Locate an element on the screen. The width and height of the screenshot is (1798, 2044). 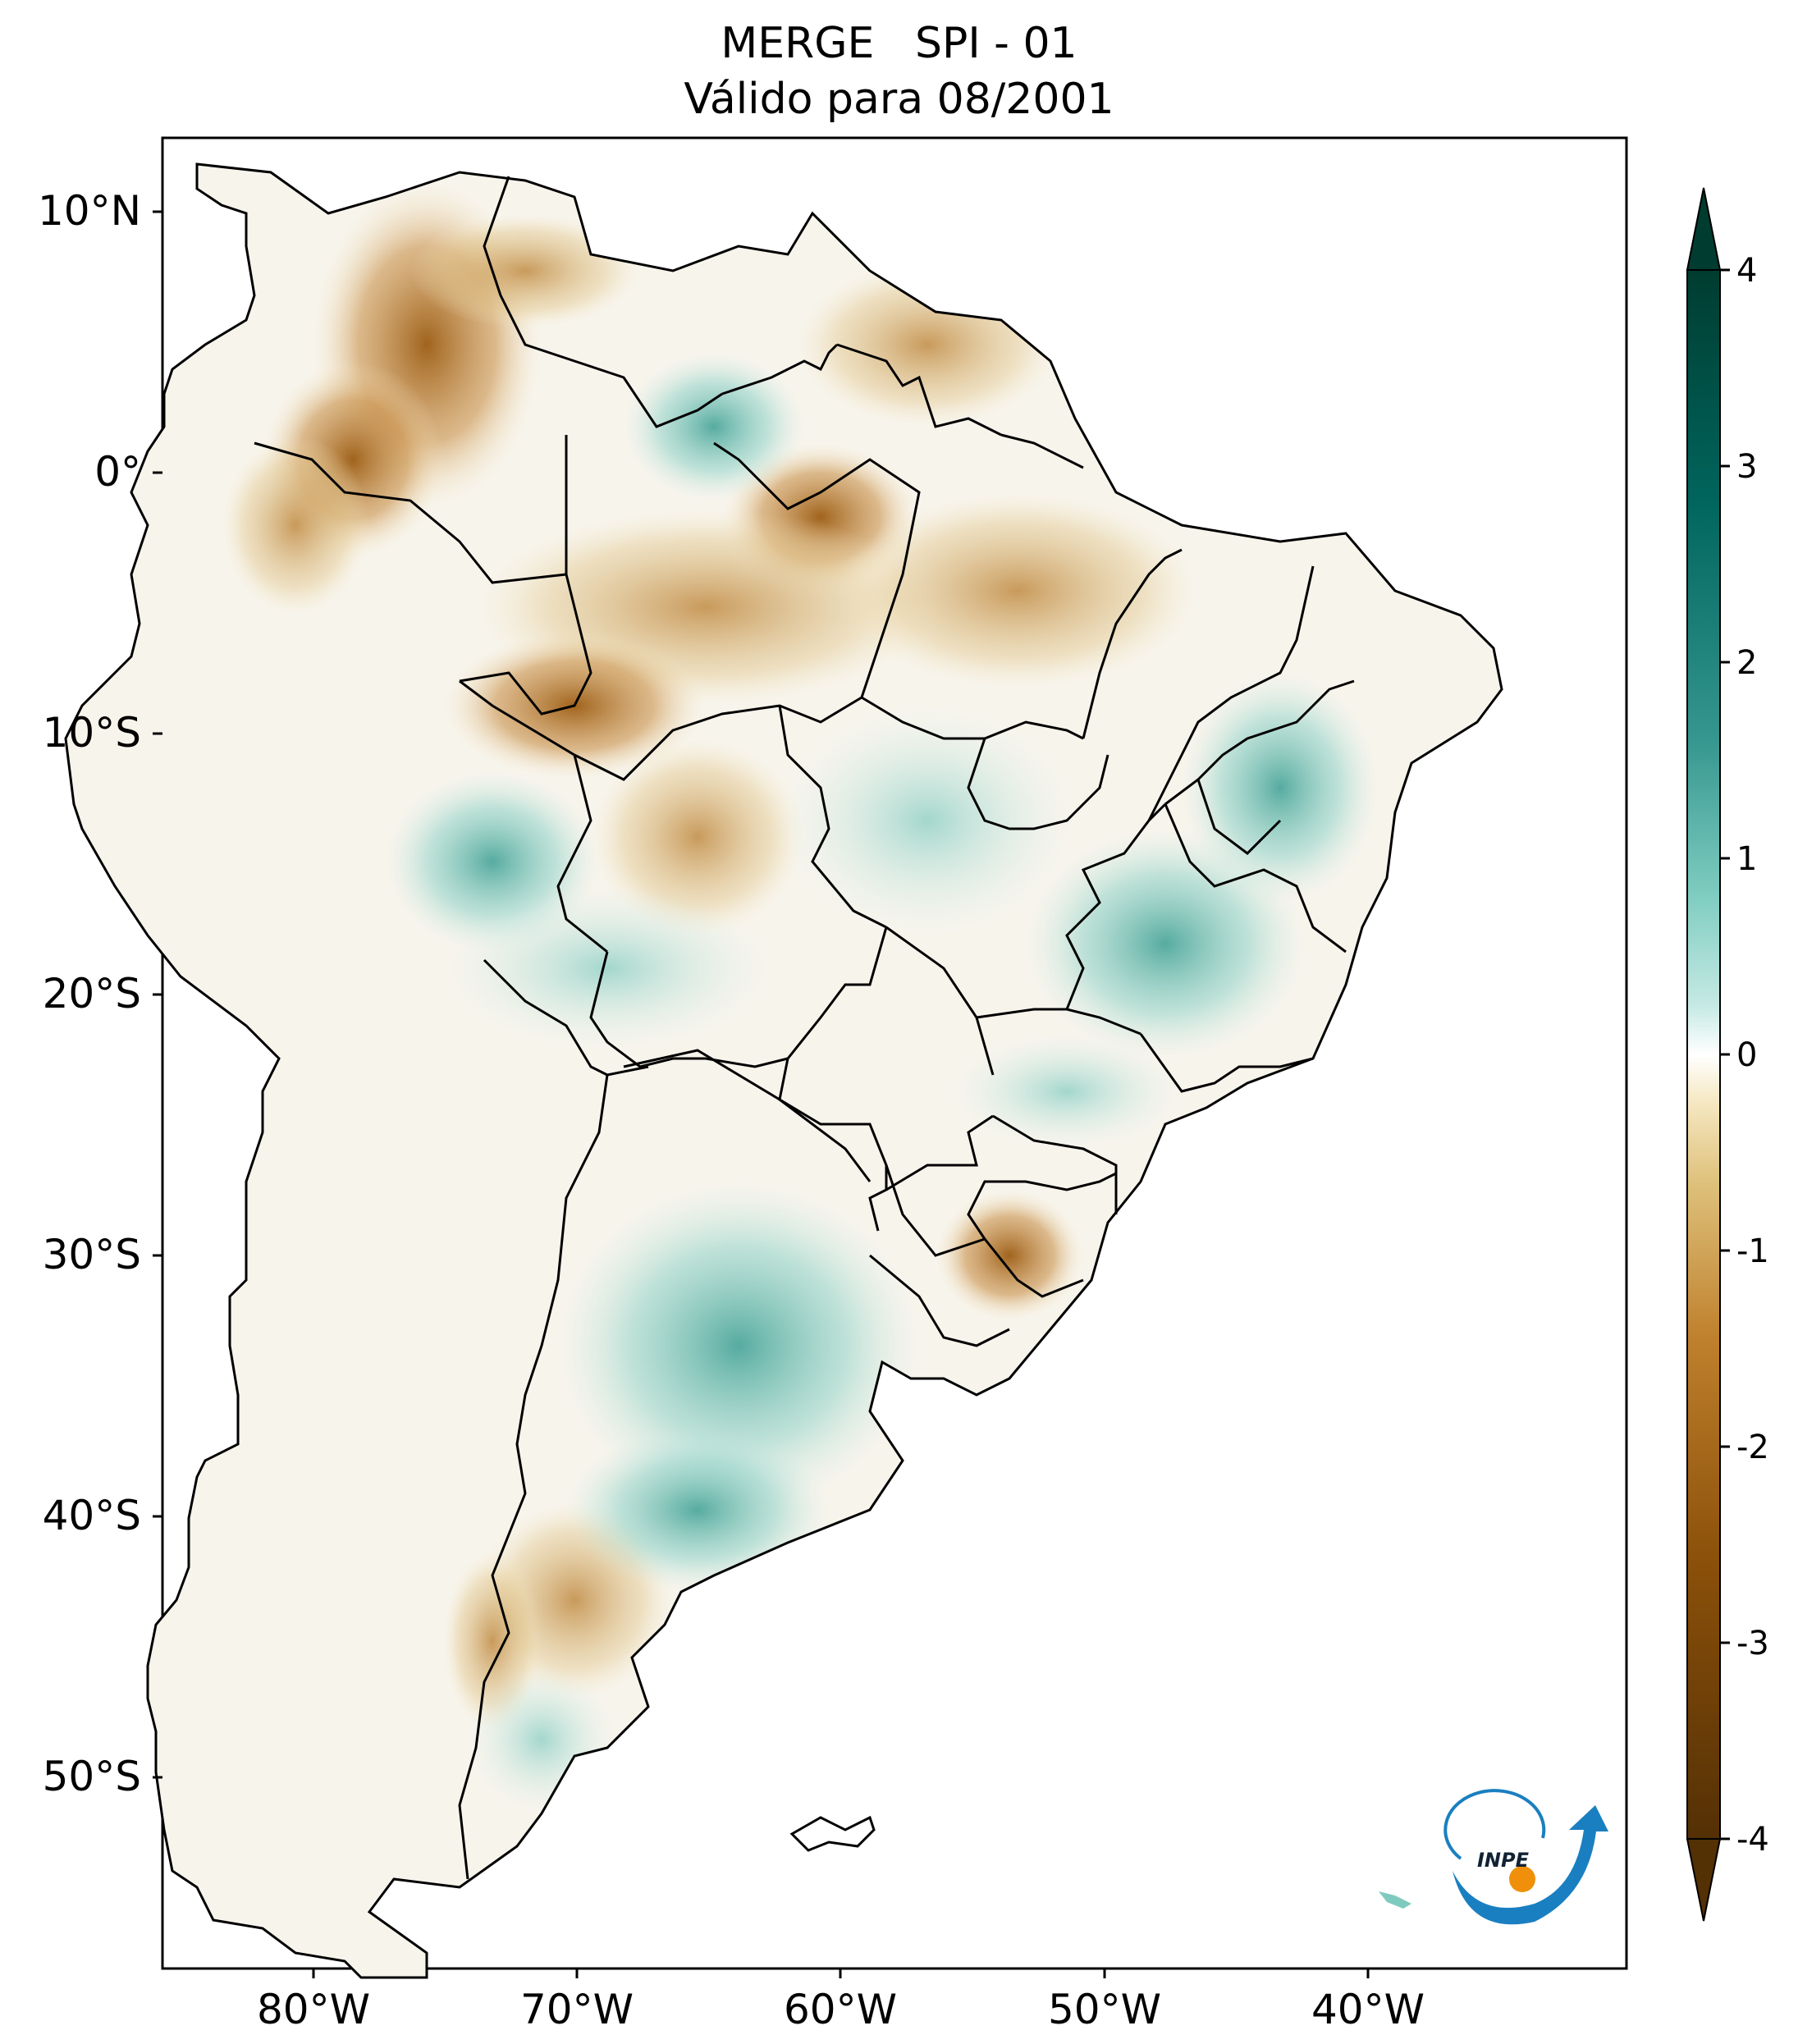
map-title: MERGE SPI - 01 is located at coordinates (899, 43).